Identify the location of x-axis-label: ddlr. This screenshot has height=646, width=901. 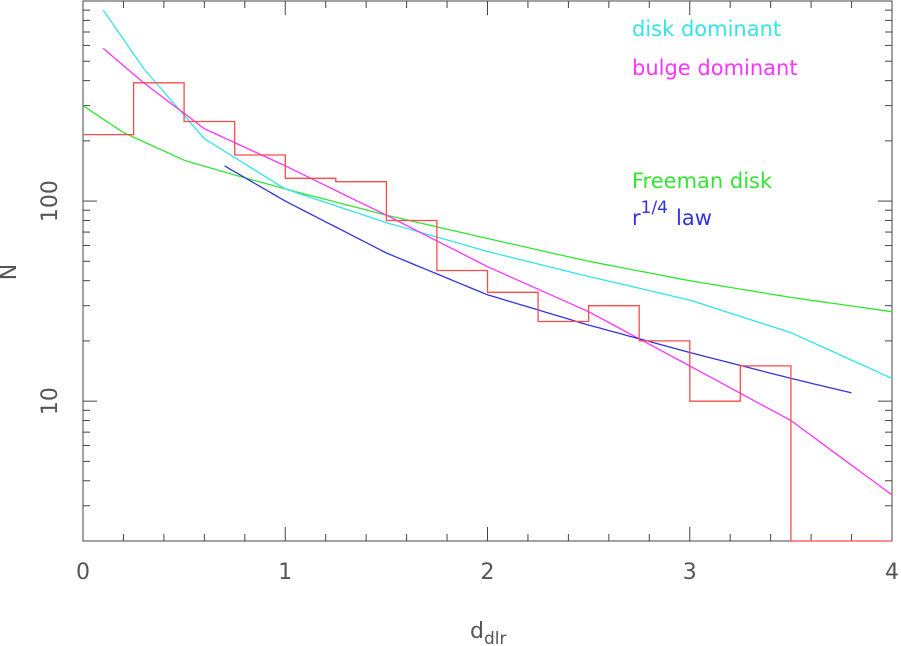
(488, 632).